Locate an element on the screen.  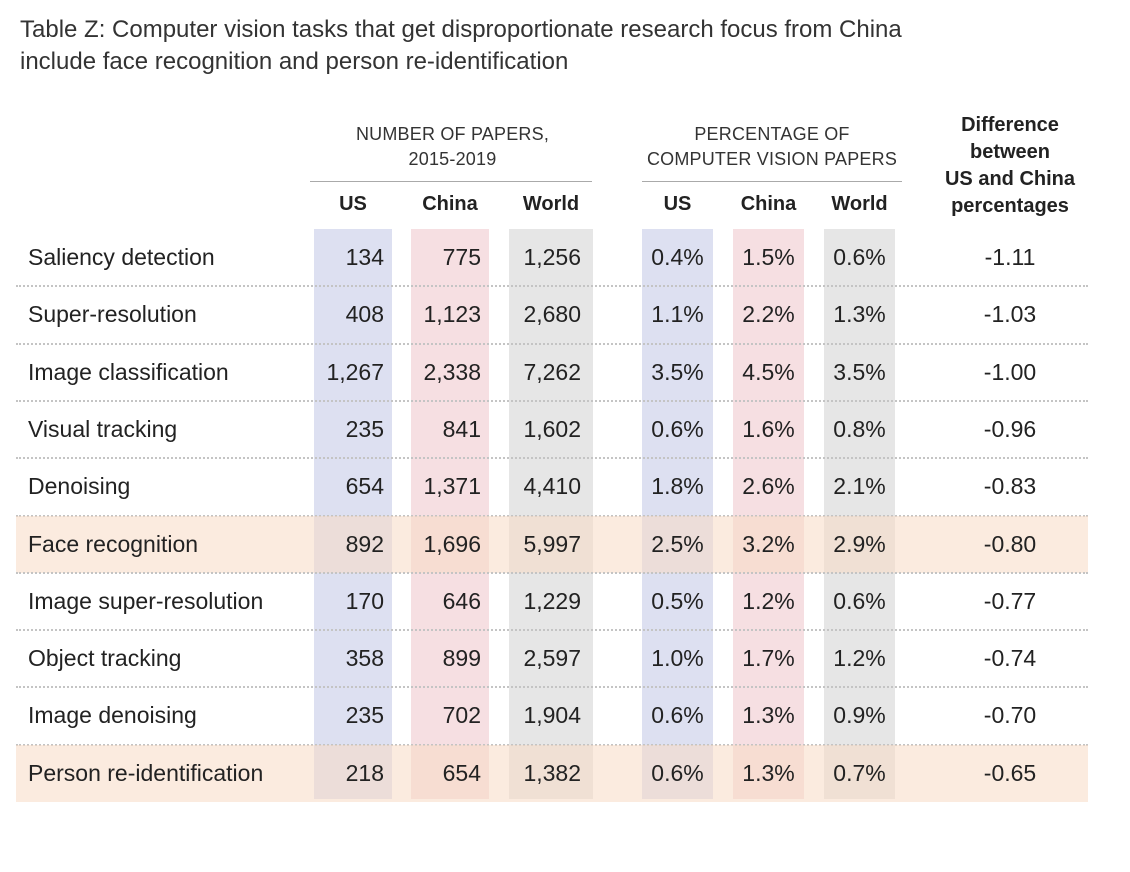
world-pct-cell: 2.9% is located at coordinates (859, 544).